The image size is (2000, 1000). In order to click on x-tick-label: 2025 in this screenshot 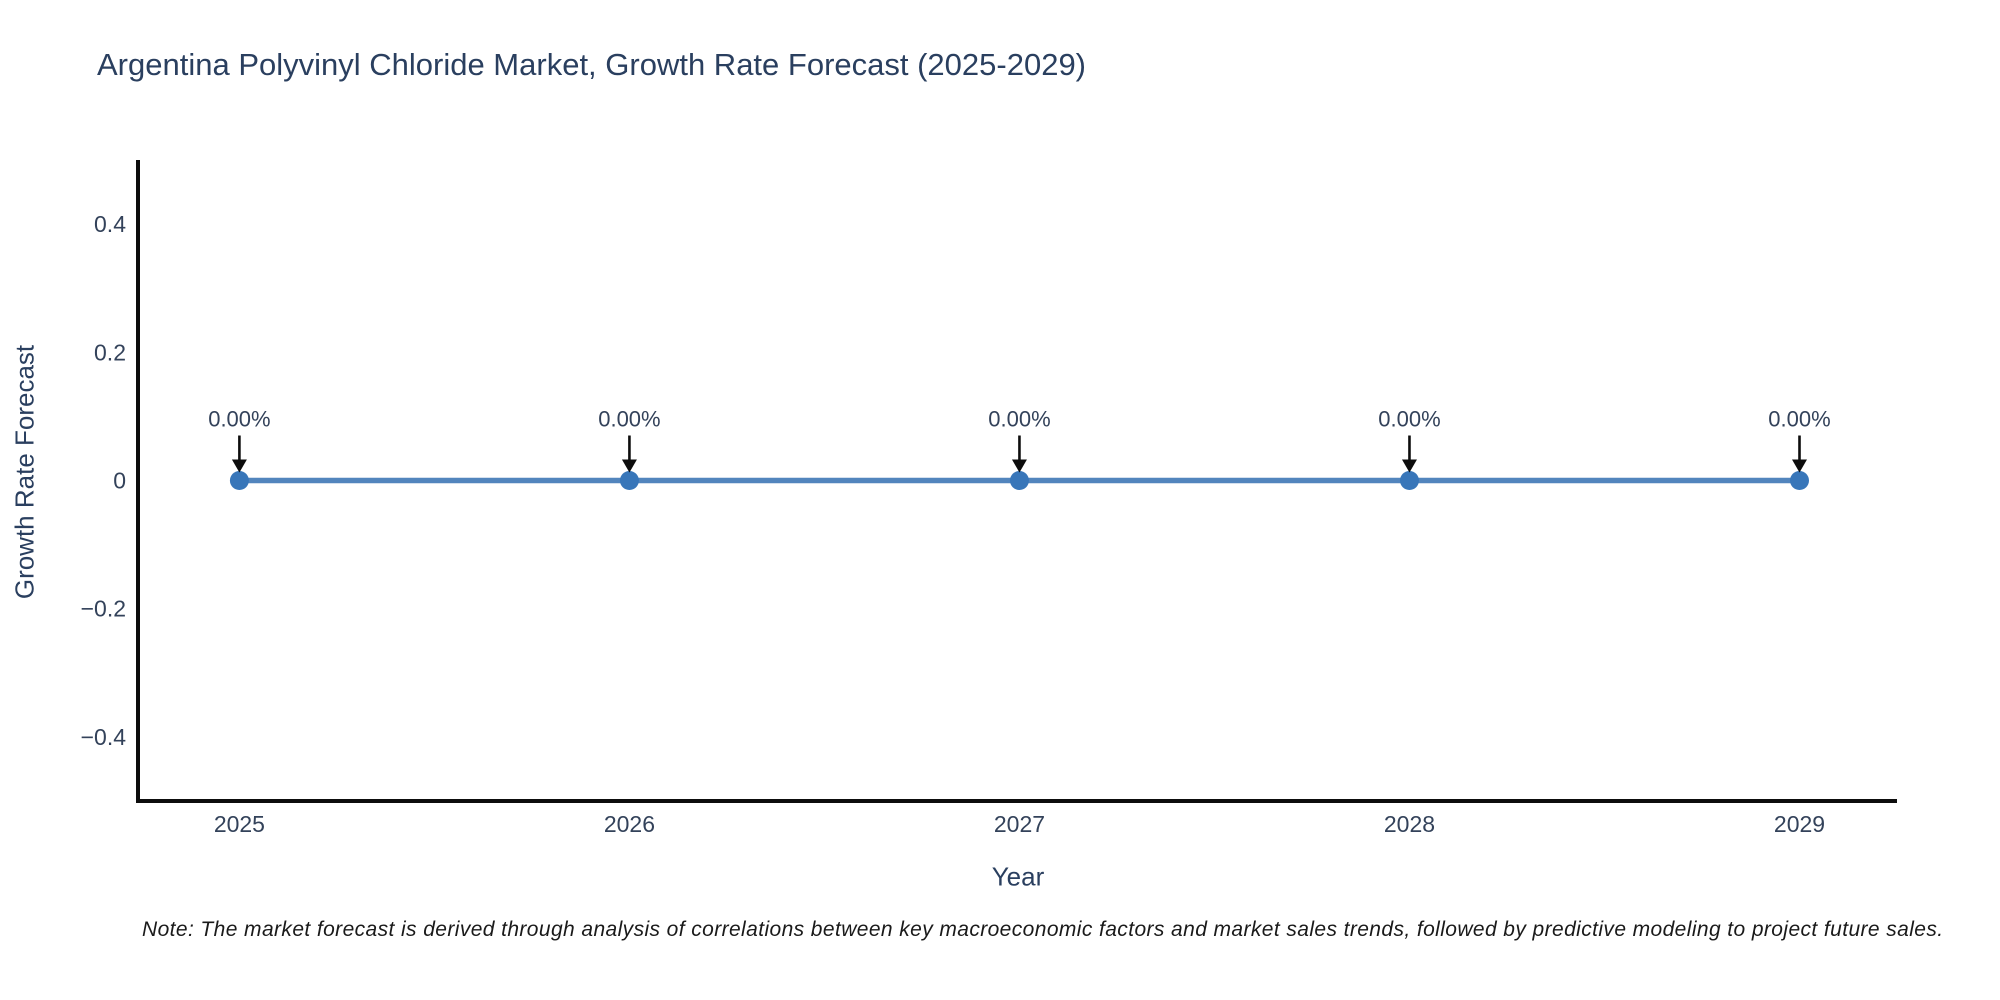, I will do `click(239, 824)`.